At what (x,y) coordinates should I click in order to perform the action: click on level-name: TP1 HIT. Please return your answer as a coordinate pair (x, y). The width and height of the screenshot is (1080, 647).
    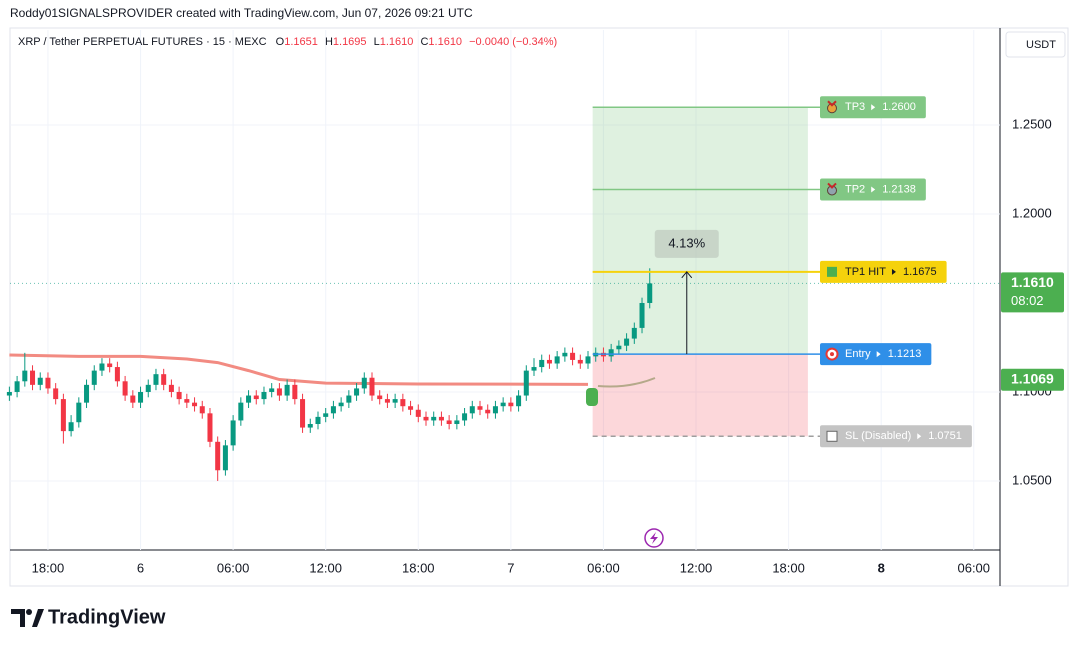
    Looking at the image, I should click on (865, 272).